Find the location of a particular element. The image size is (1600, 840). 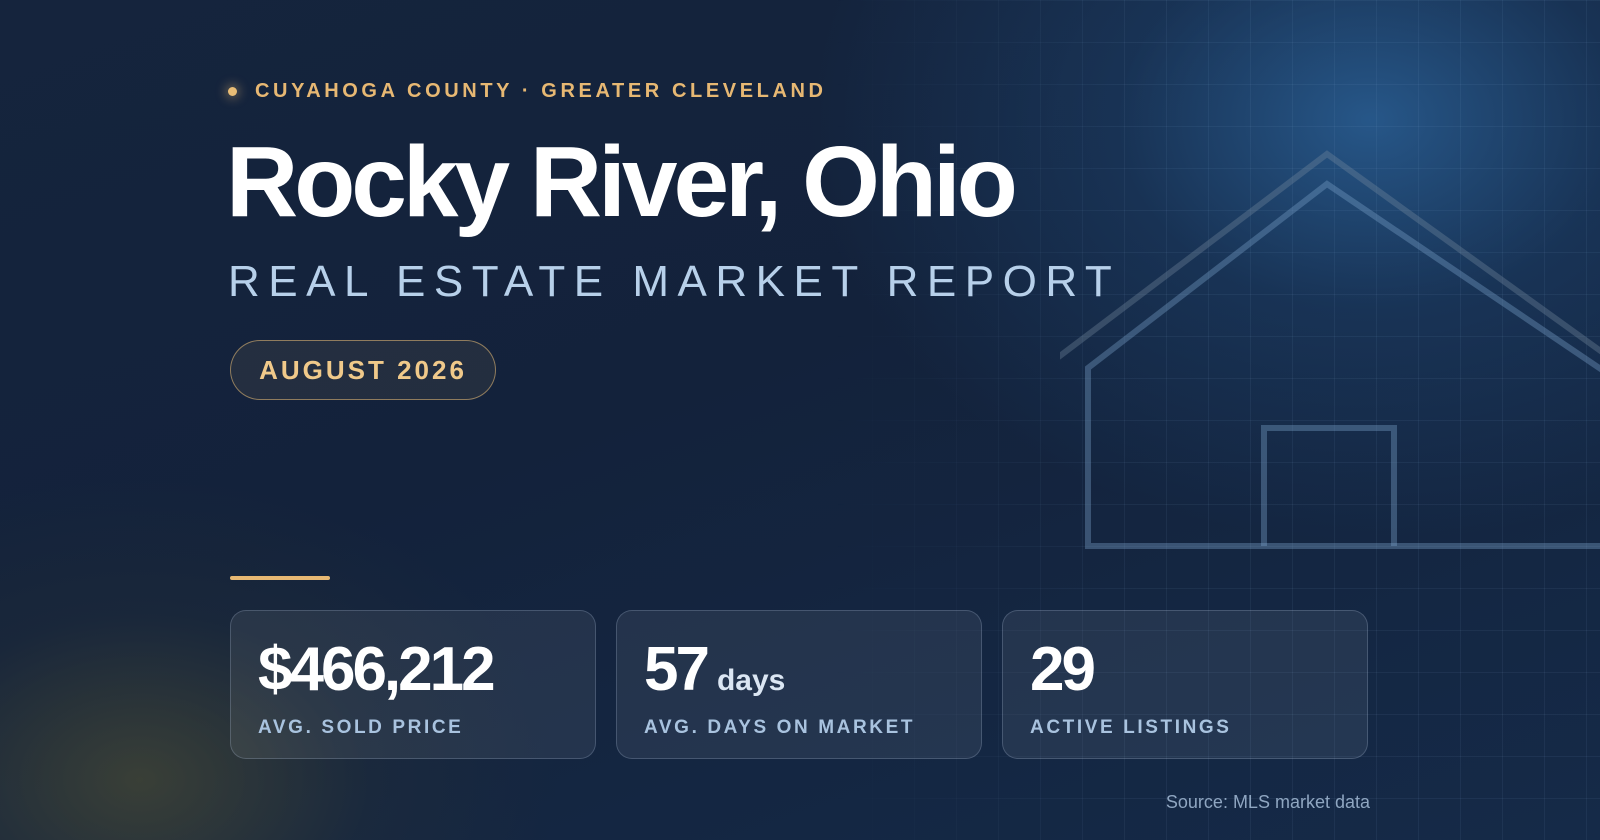

stat-value: 57 is located at coordinates (677, 669).